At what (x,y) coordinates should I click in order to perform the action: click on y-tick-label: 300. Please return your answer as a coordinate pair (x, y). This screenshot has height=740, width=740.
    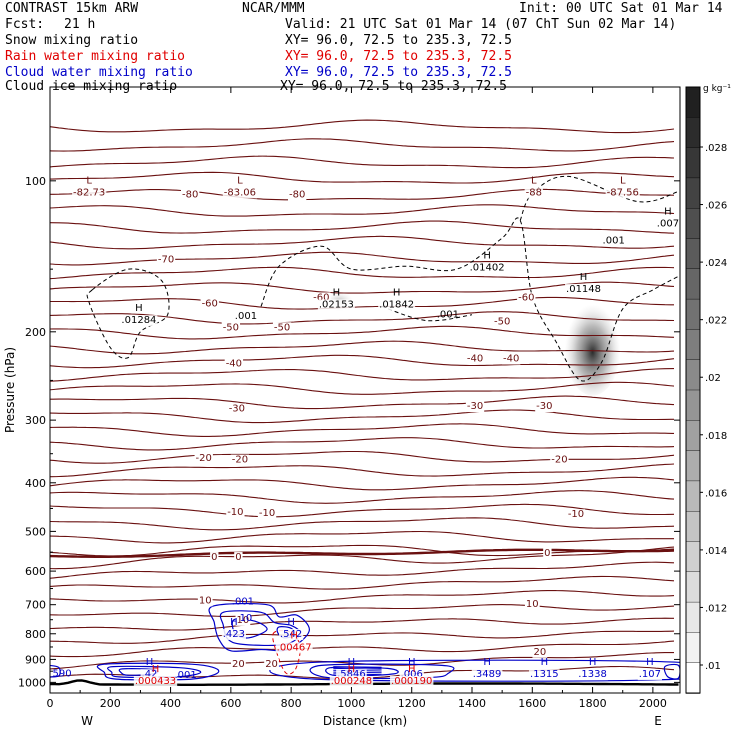
    Looking at the image, I should click on (35, 420).